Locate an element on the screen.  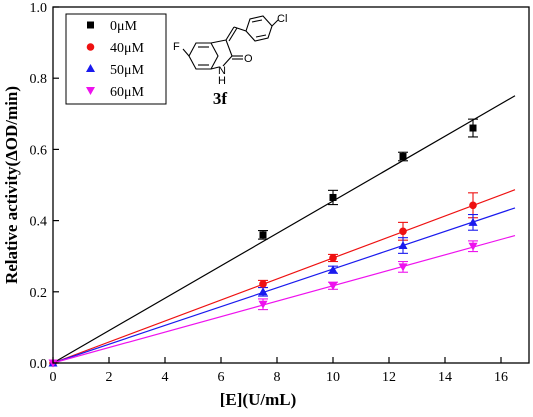
x-tick-label: 6 is located at coordinates (221, 377).